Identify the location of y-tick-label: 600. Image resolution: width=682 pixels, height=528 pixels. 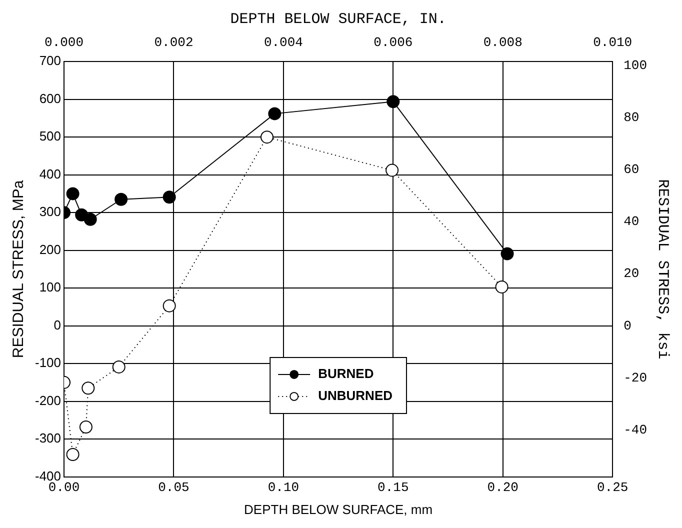
(50, 98).